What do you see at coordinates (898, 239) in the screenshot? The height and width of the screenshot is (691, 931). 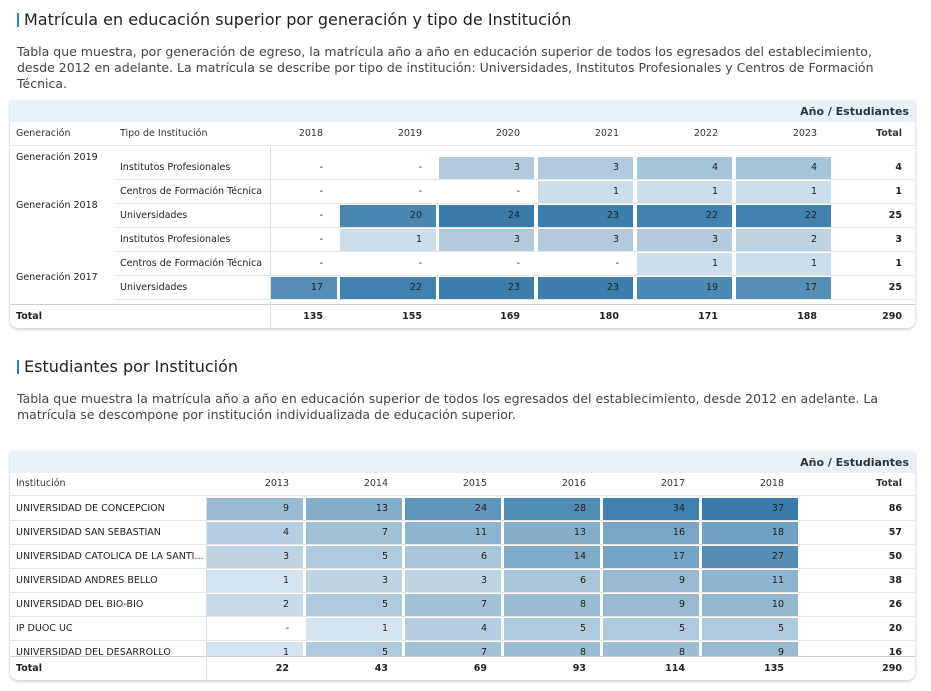 I see `row-total: 3` at bounding box center [898, 239].